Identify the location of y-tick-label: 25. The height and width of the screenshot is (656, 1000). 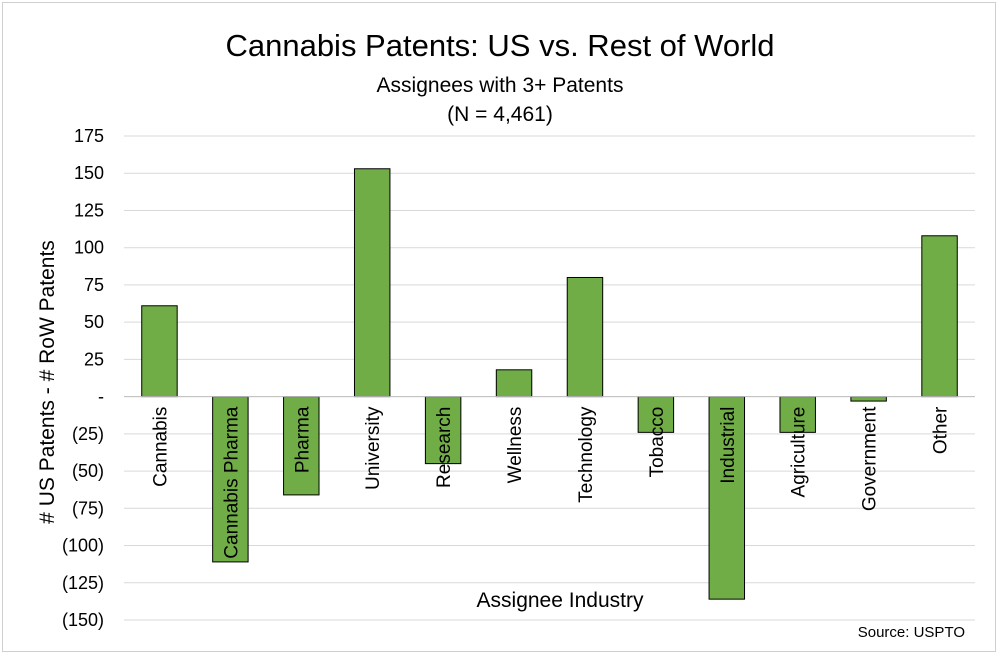
(94, 359).